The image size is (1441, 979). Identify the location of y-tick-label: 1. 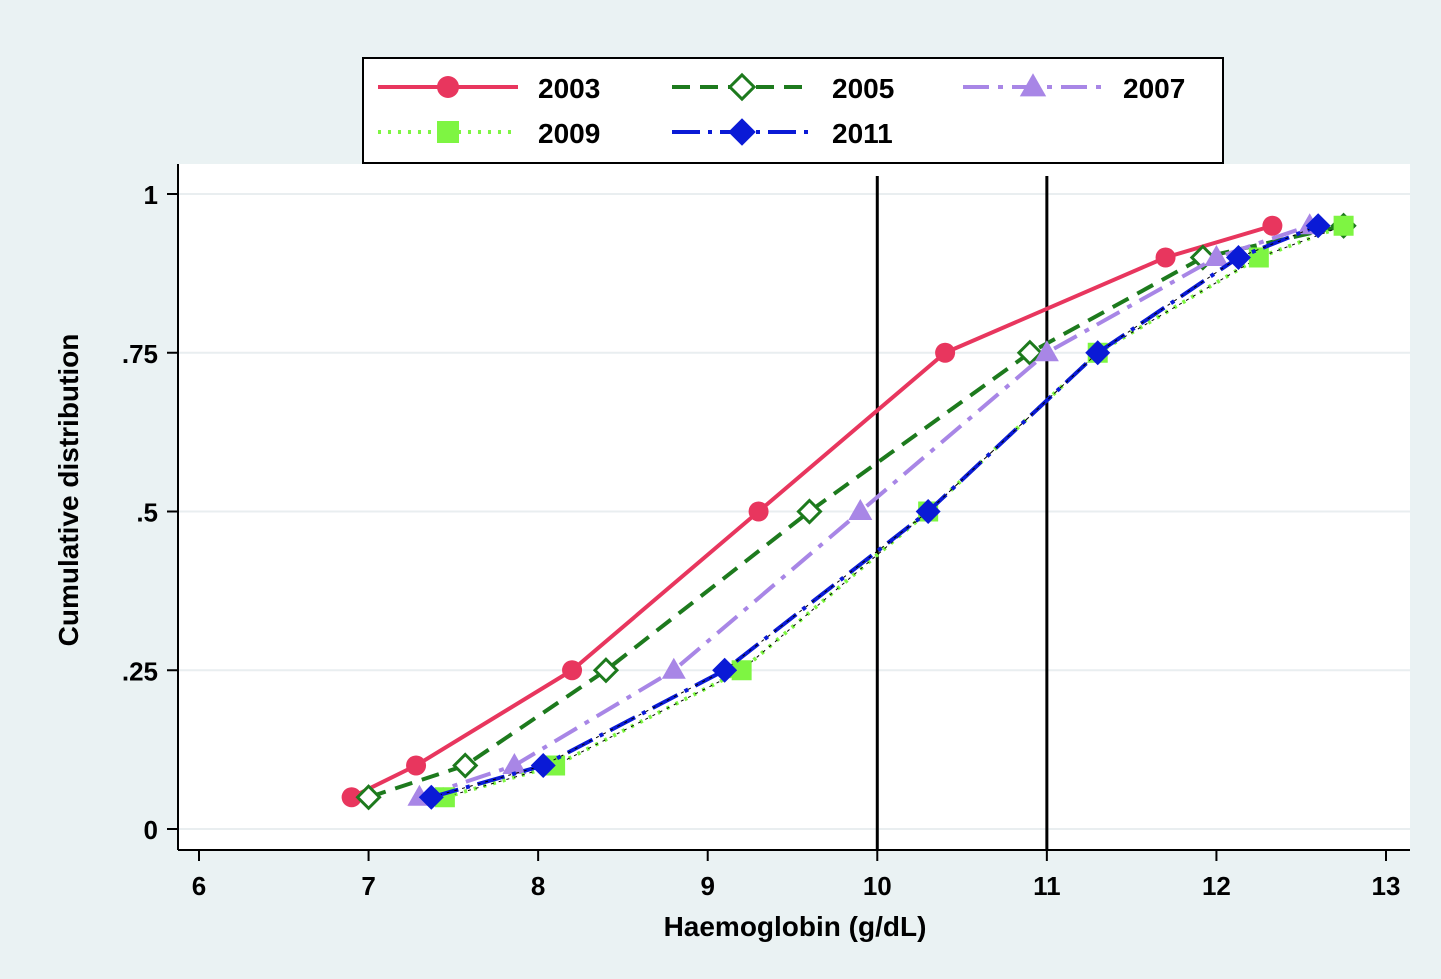
(151, 195).